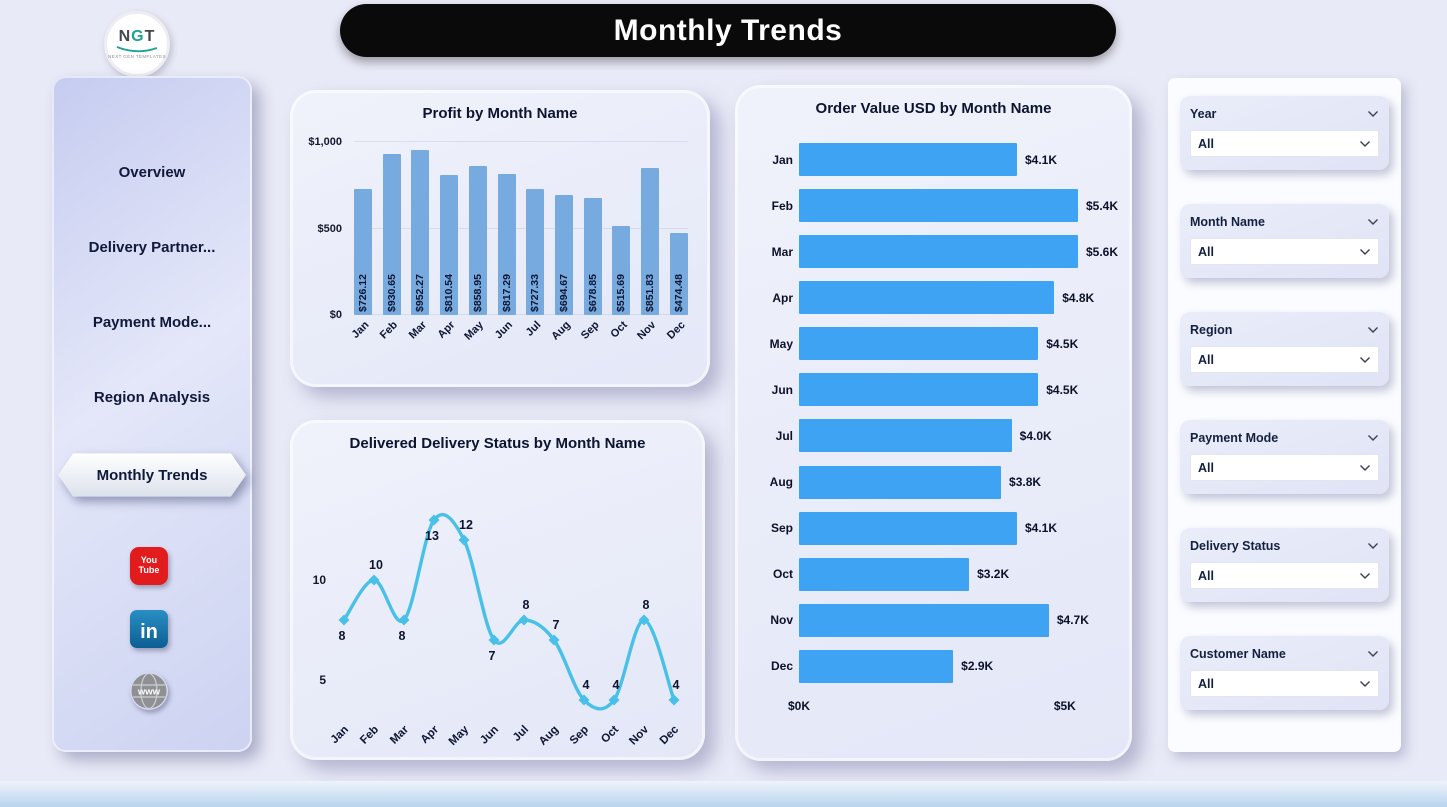  What do you see at coordinates (1284, 359) in the screenshot?
I see `slicer-dropdown-region: All` at bounding box center [1284, 359].